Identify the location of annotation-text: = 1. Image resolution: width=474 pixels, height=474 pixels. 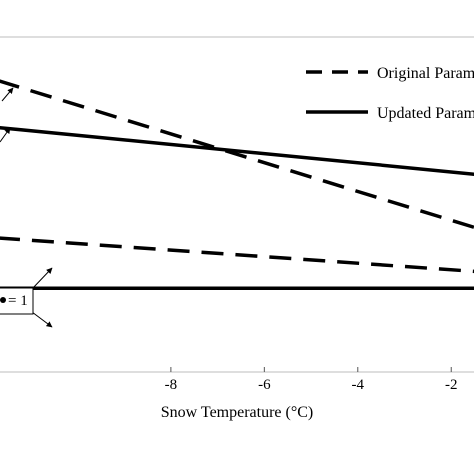
(18, 301).